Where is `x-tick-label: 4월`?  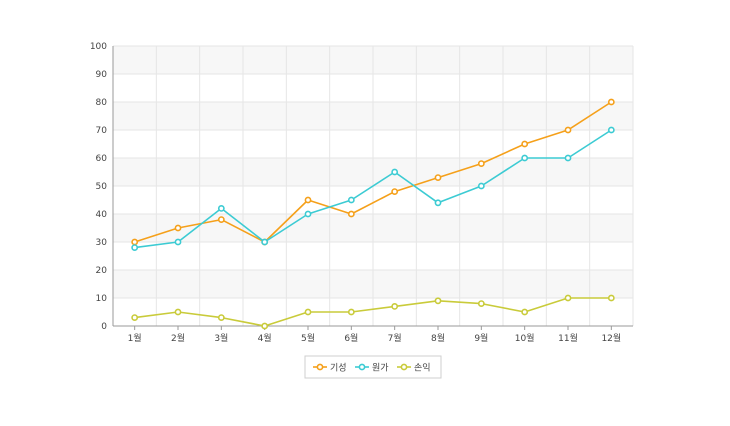 x-tick-label: 4월 is located at coordinates (265, 338).